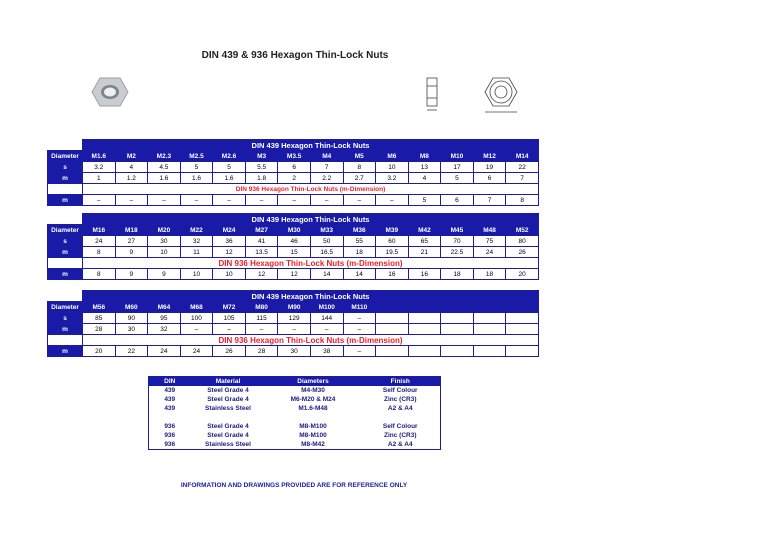 Image resolution: width=768 pixels, height=543 pixels. I want to click on cell: 36, so click(229, 241).